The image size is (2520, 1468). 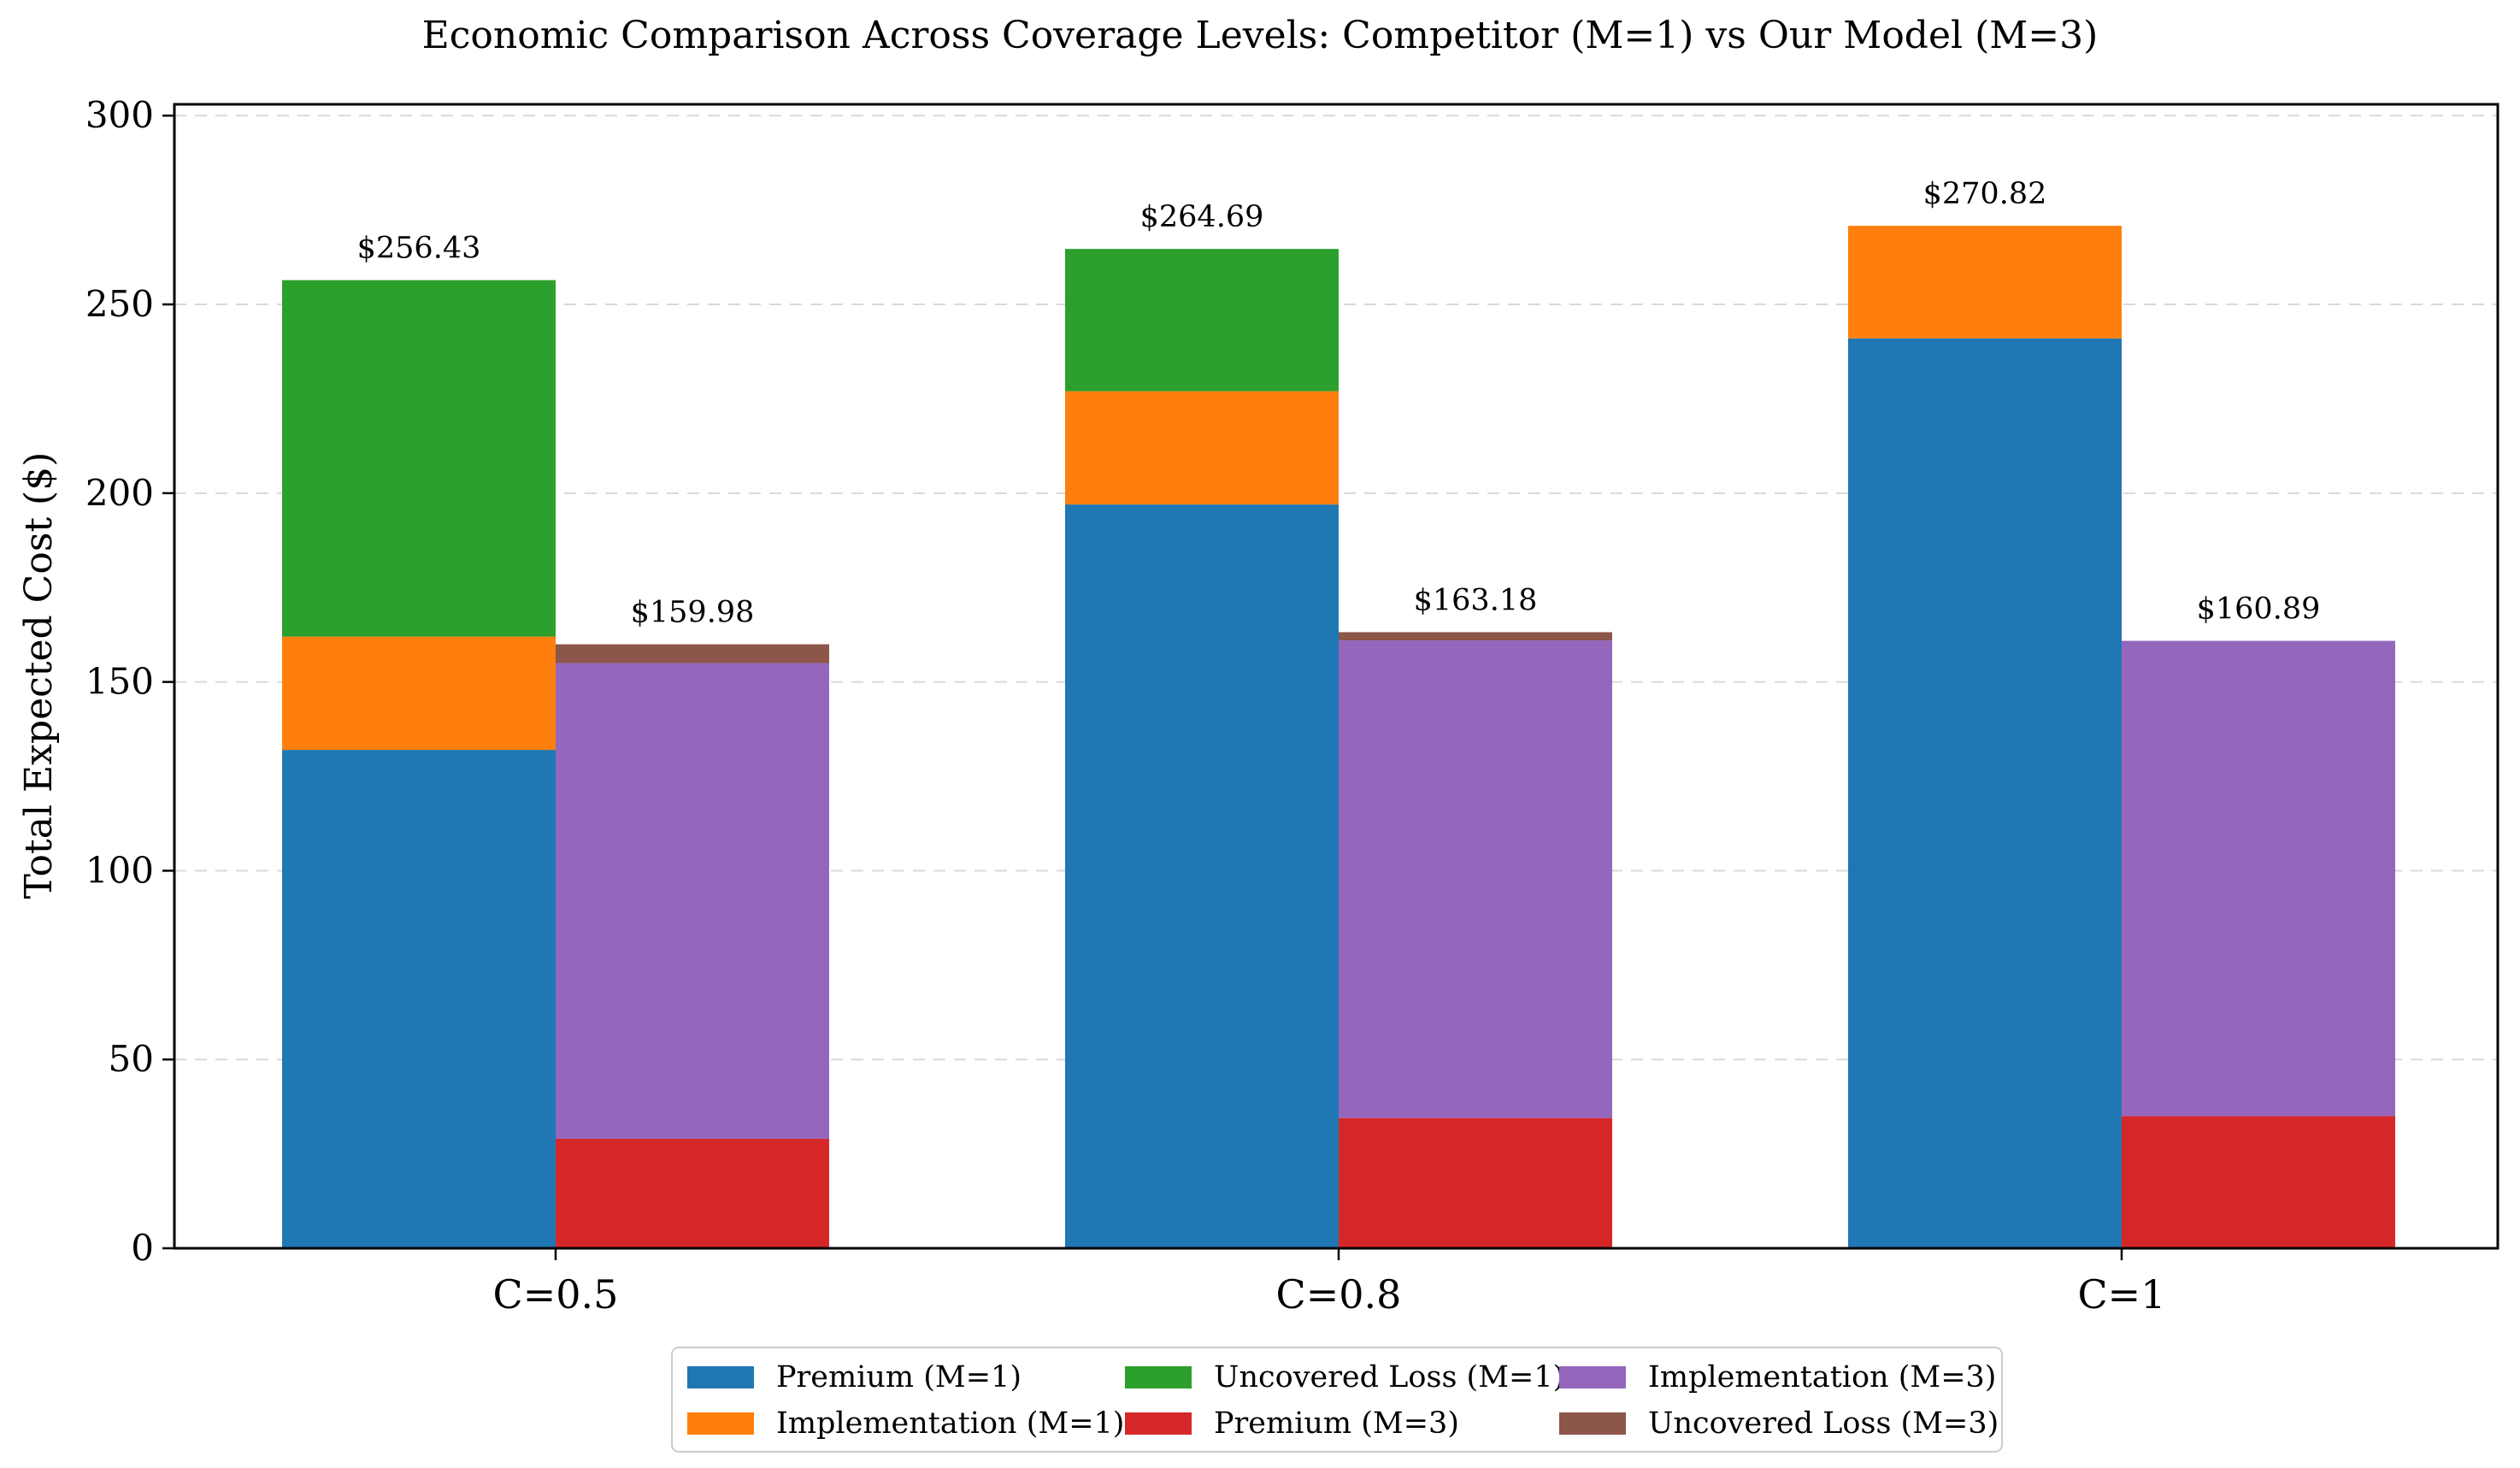 What do you see at coordinates (693, 613) in the screenshot?
I see `bar-total-label: $159.98` at bounding box center [693, 613].